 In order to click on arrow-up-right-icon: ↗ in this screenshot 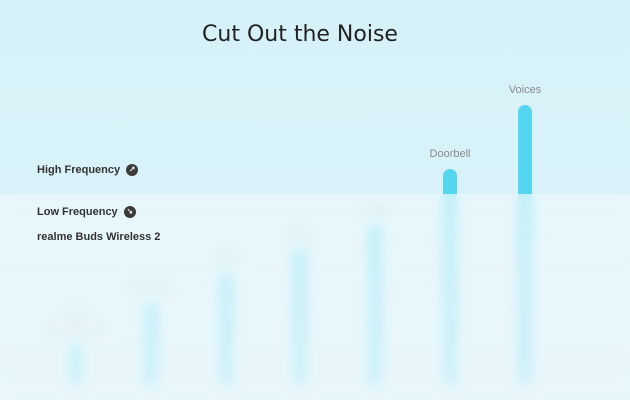, I will do `click(132, 170)`.